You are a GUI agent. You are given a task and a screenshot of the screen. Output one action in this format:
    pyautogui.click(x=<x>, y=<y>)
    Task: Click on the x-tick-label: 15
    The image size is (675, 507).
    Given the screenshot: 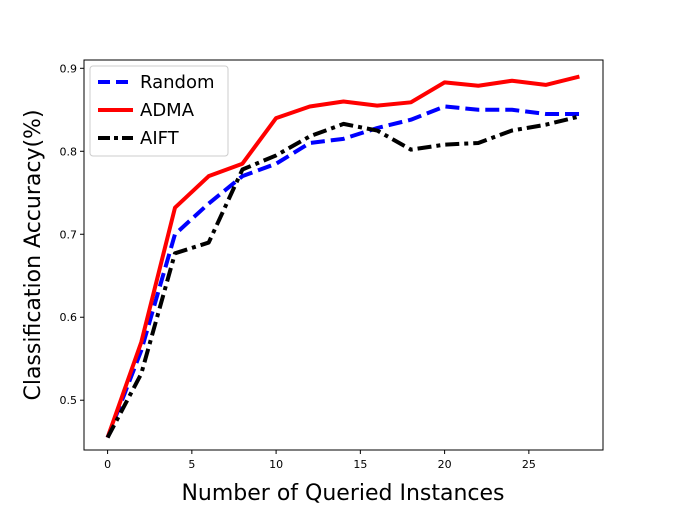 What is the action you would take?
    pyautogui.click(x=360, y=464)
    